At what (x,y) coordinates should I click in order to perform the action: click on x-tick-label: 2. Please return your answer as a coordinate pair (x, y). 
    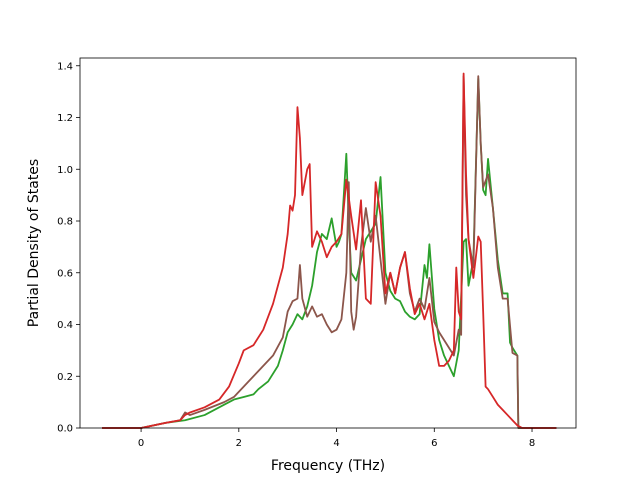
    Looking at the image, I should click on (239, 443).